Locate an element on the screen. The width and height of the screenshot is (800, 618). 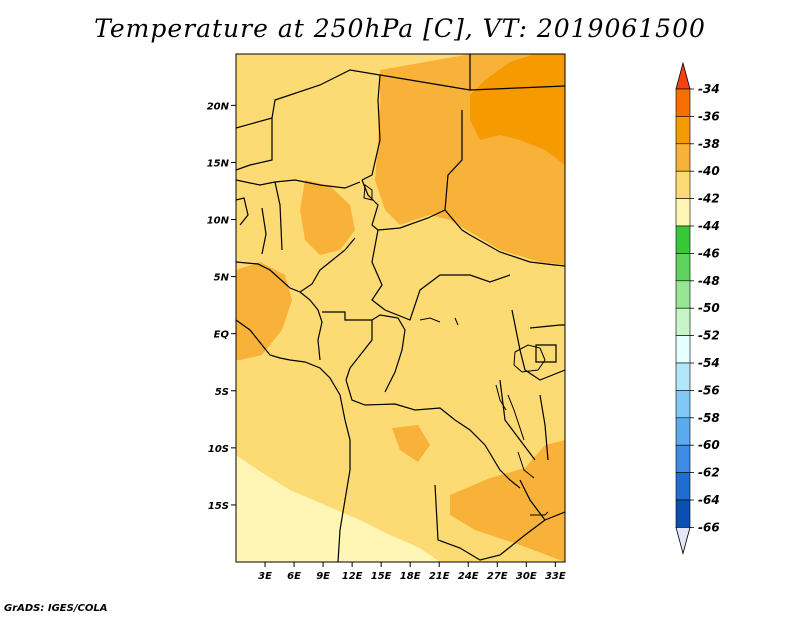
field-region-minus-38-lake is located at coordinates (411, 443).